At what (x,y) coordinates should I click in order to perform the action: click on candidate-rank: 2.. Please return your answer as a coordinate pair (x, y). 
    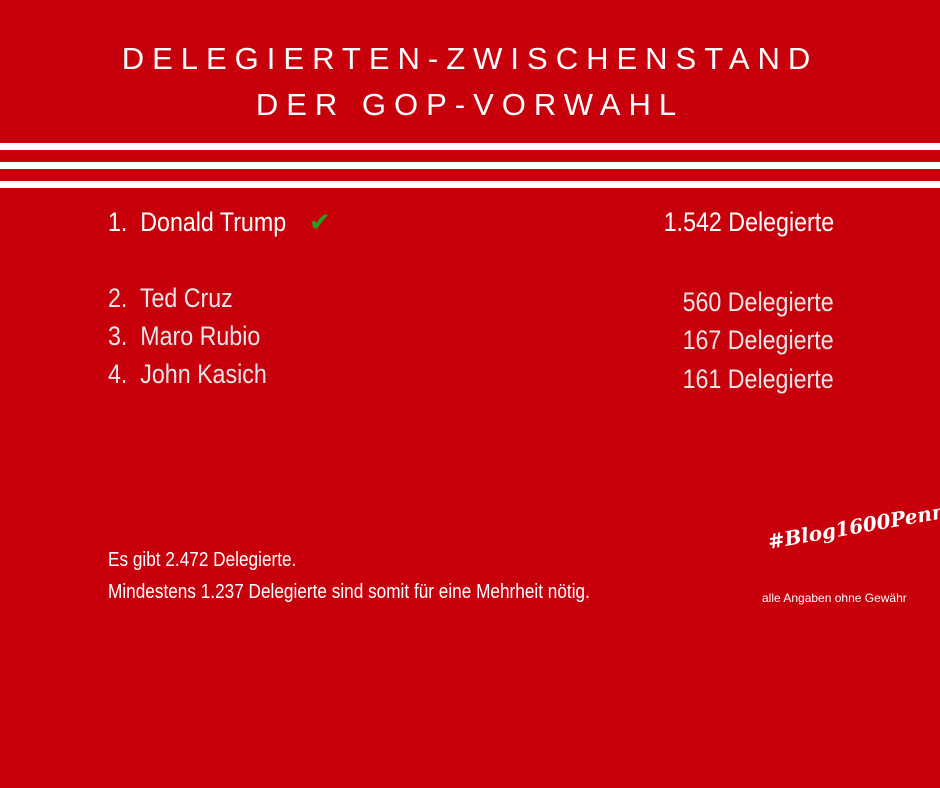
    Looking at the image, I should click on (118, 298).